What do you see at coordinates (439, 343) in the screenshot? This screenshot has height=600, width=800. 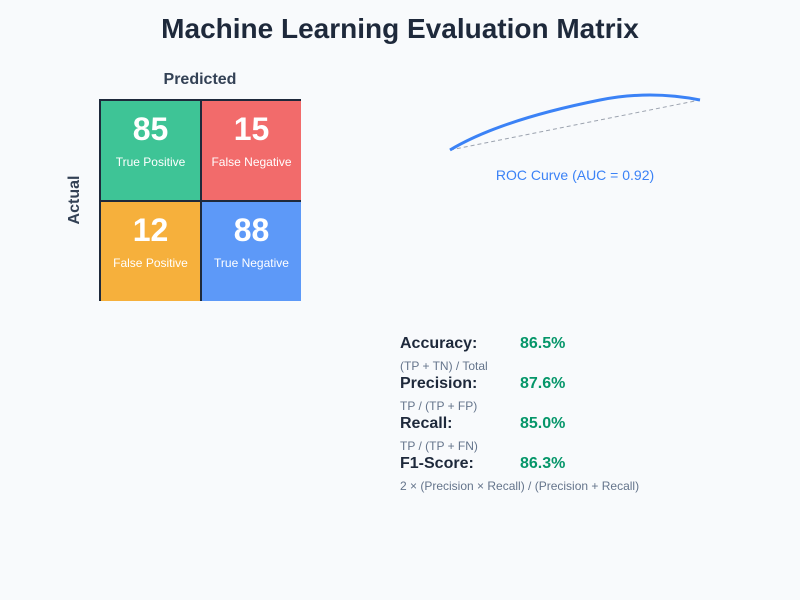 I see `metric-name: Accuracy:` at bounding box center [439, 343].